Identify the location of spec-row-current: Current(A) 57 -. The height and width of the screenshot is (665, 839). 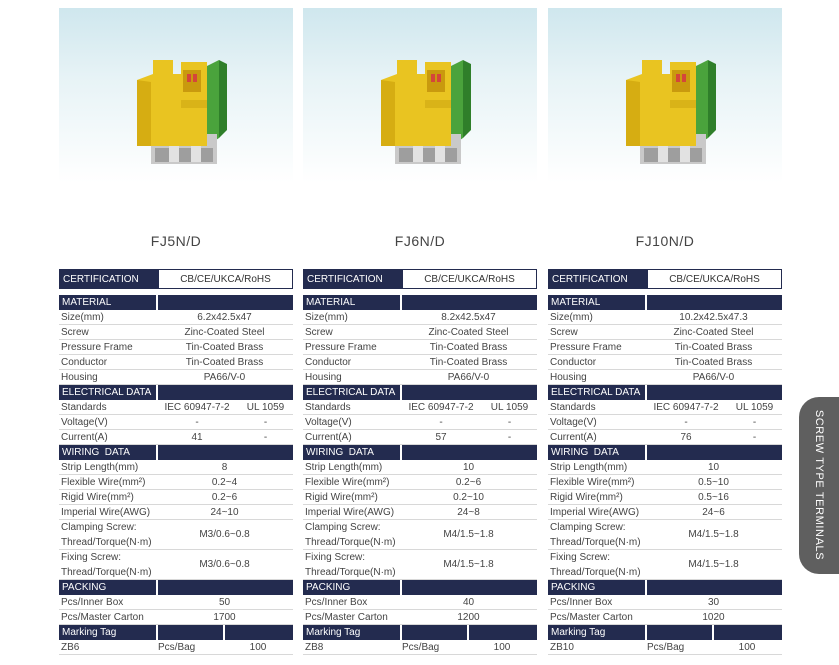
(420, 437).